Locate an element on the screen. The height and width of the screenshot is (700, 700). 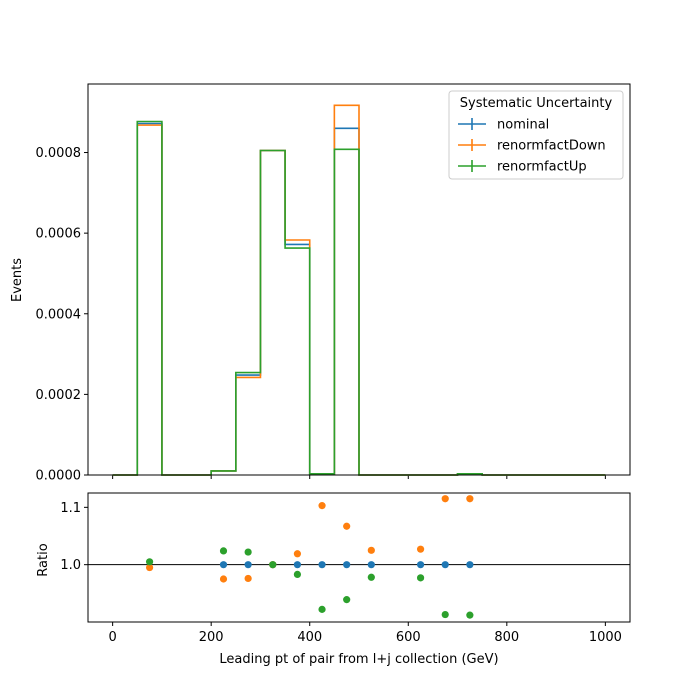
legend-item-nominal: nominal is located at coordinates (503, 125).